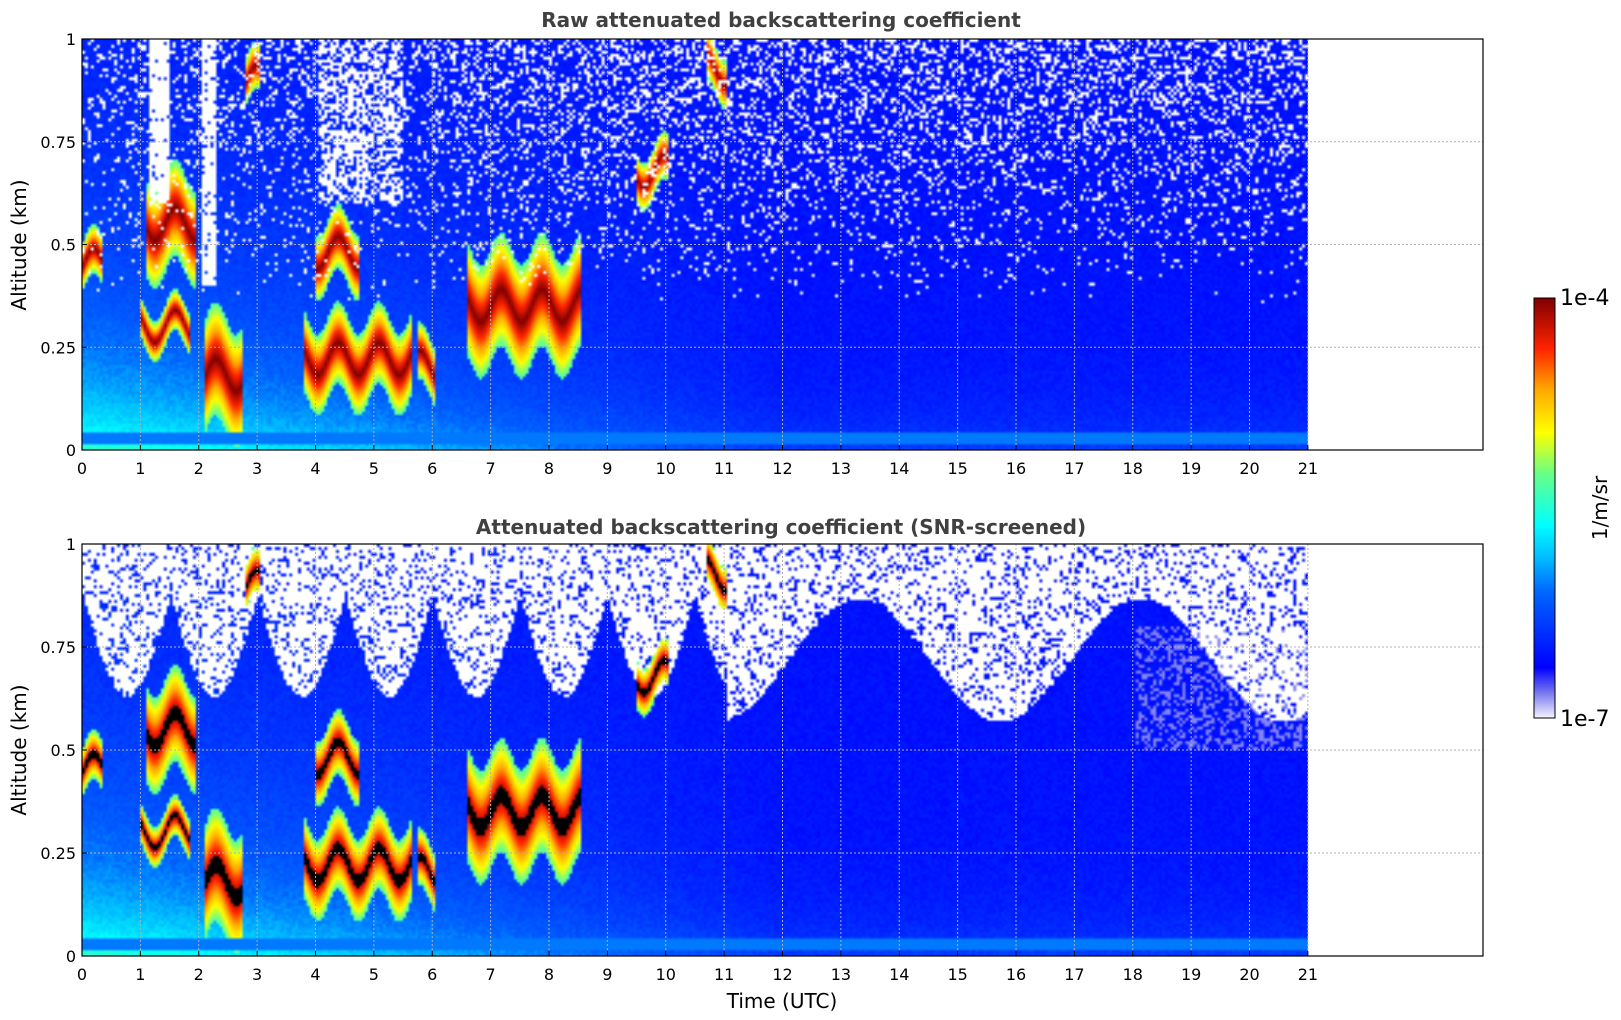 This screenshot has height=1020, width=1621. What do you see at coordinates (1600, 507) in the screenshot?
I see `colorbar-unit-label: 1/m/sr` at bounding box center [1600, 507].